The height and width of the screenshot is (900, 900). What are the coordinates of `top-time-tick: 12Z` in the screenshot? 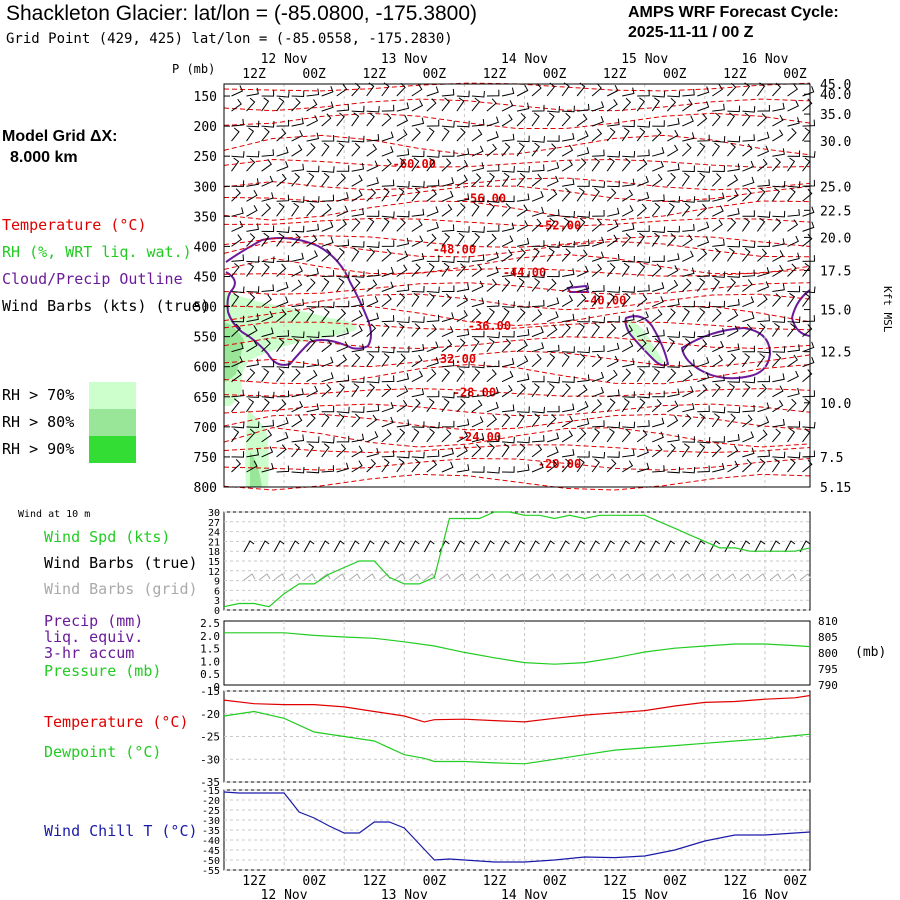 It's located at (495, 74).